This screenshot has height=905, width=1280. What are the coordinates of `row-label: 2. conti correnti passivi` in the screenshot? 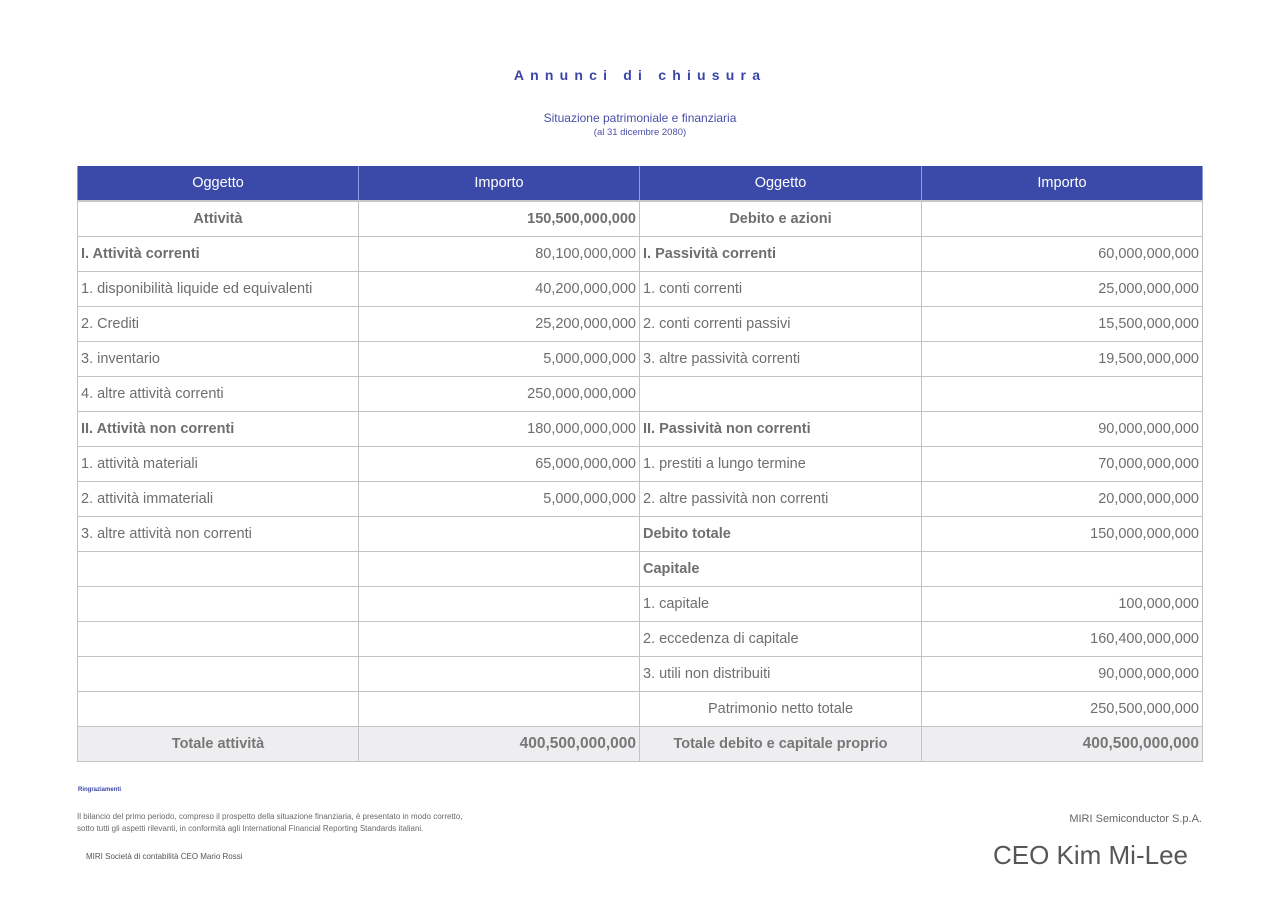 It's located at (780, 323).